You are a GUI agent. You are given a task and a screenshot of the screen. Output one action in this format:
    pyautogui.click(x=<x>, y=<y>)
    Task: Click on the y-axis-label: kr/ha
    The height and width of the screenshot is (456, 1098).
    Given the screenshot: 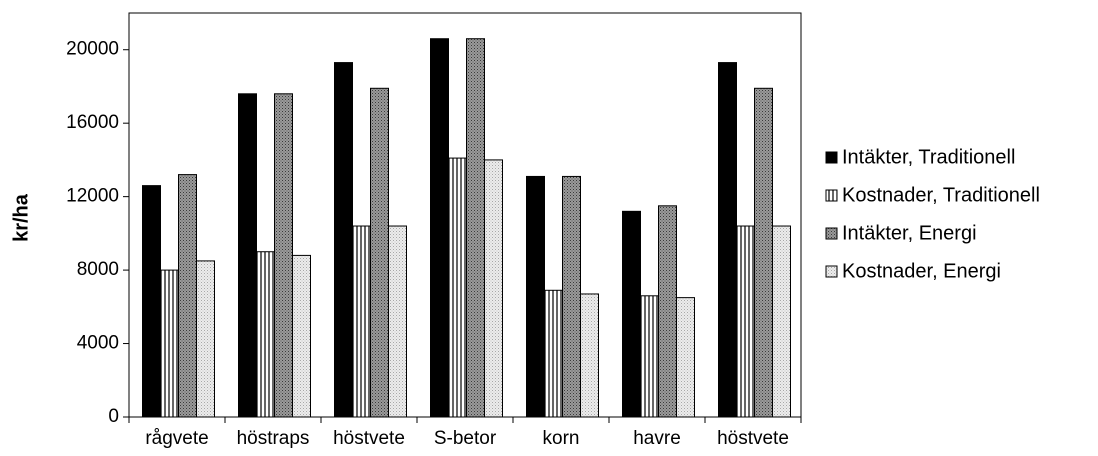 What is the action you would take?
    pyautogui.click(x=21, y=217)
    